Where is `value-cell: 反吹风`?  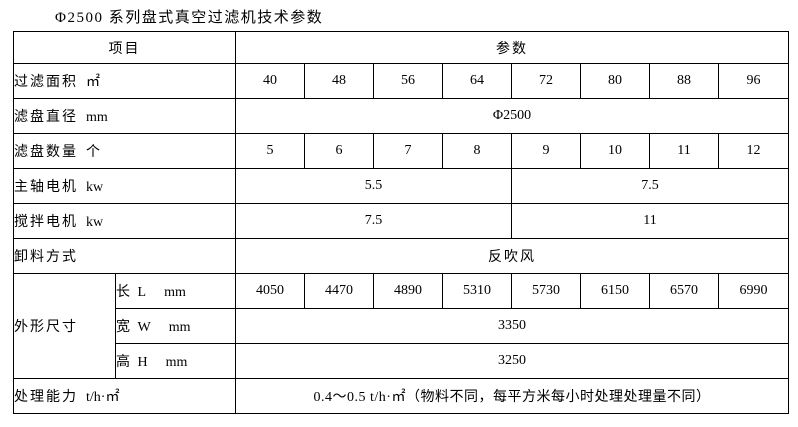 value-cell: 反吹风 is located at coordinates (512, 256).